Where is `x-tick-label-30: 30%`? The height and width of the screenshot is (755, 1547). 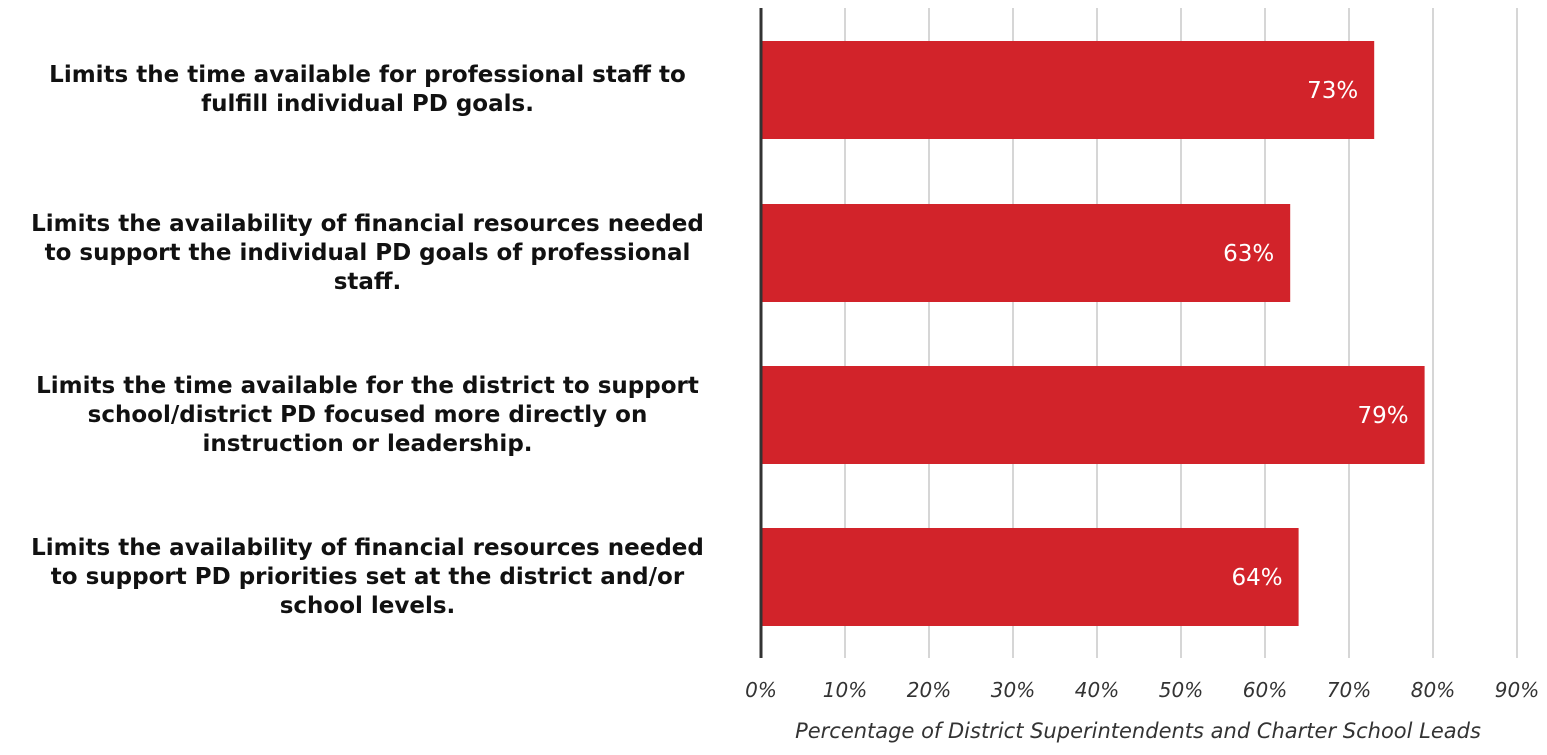 x-tick-label-30: 30% is located at coordinates (1013, 690).